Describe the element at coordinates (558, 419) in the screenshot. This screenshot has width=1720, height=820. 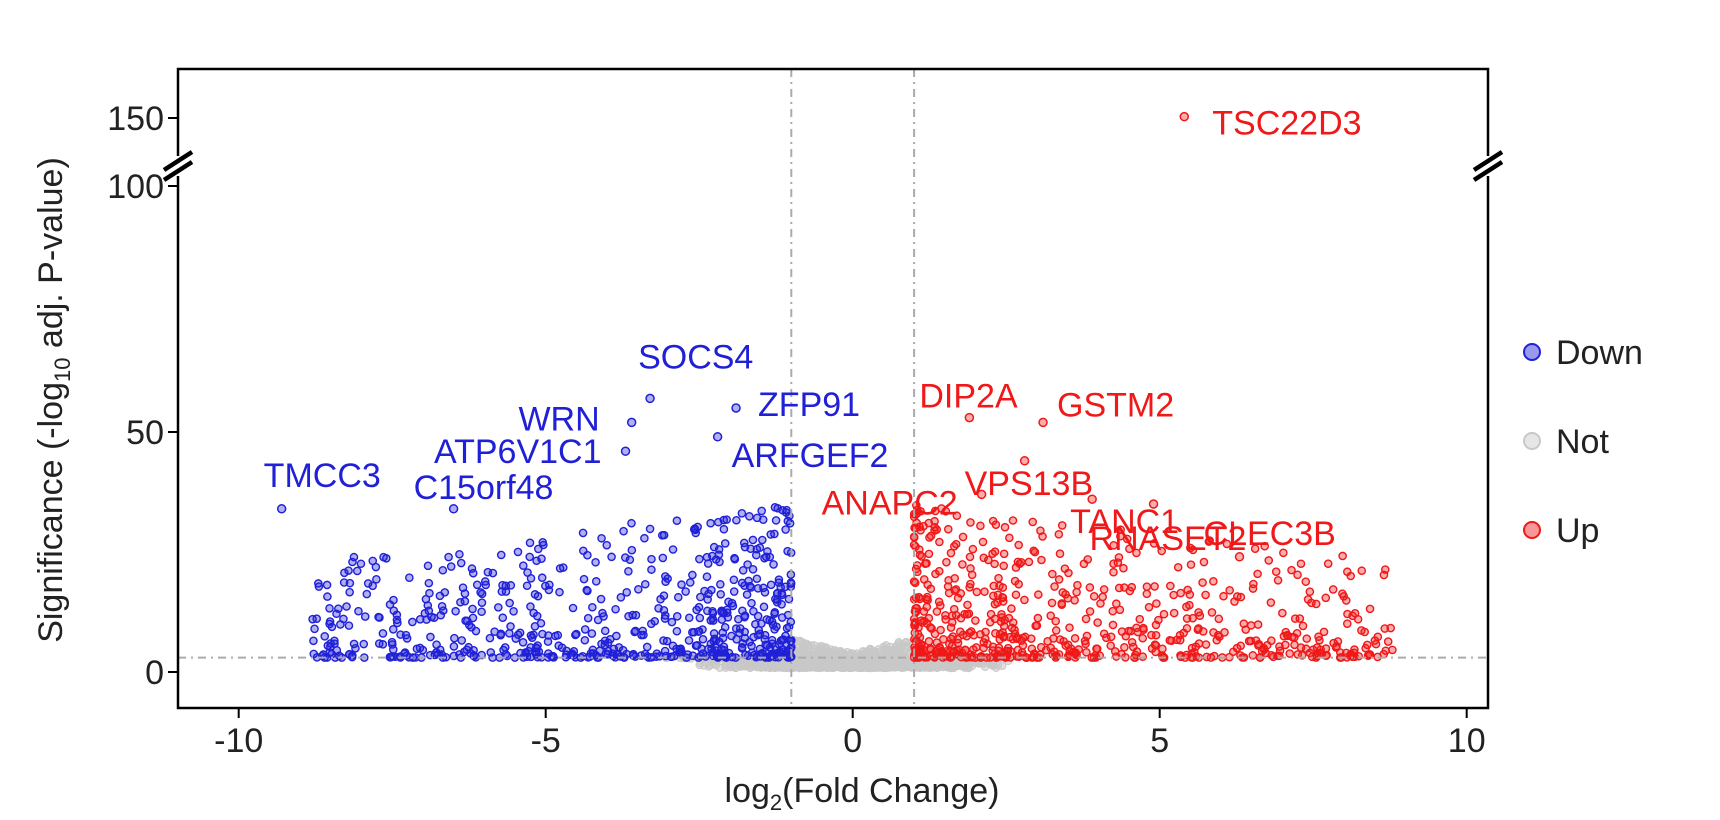
I see `gene-label-wrn: WRN` at that location.